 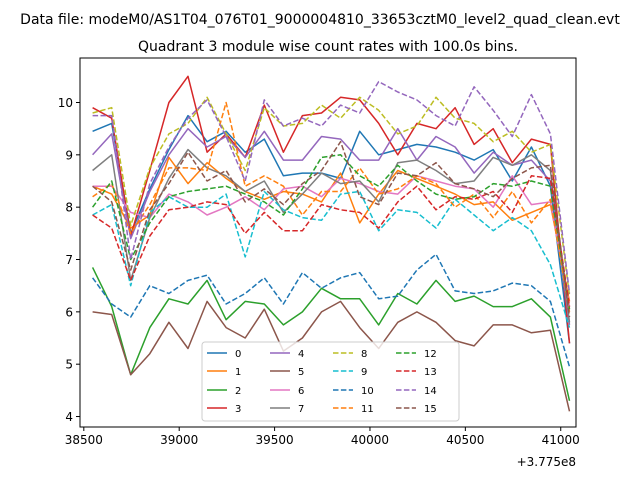 I want to click on legend-label-14: 14, so click(x=430, y=391).